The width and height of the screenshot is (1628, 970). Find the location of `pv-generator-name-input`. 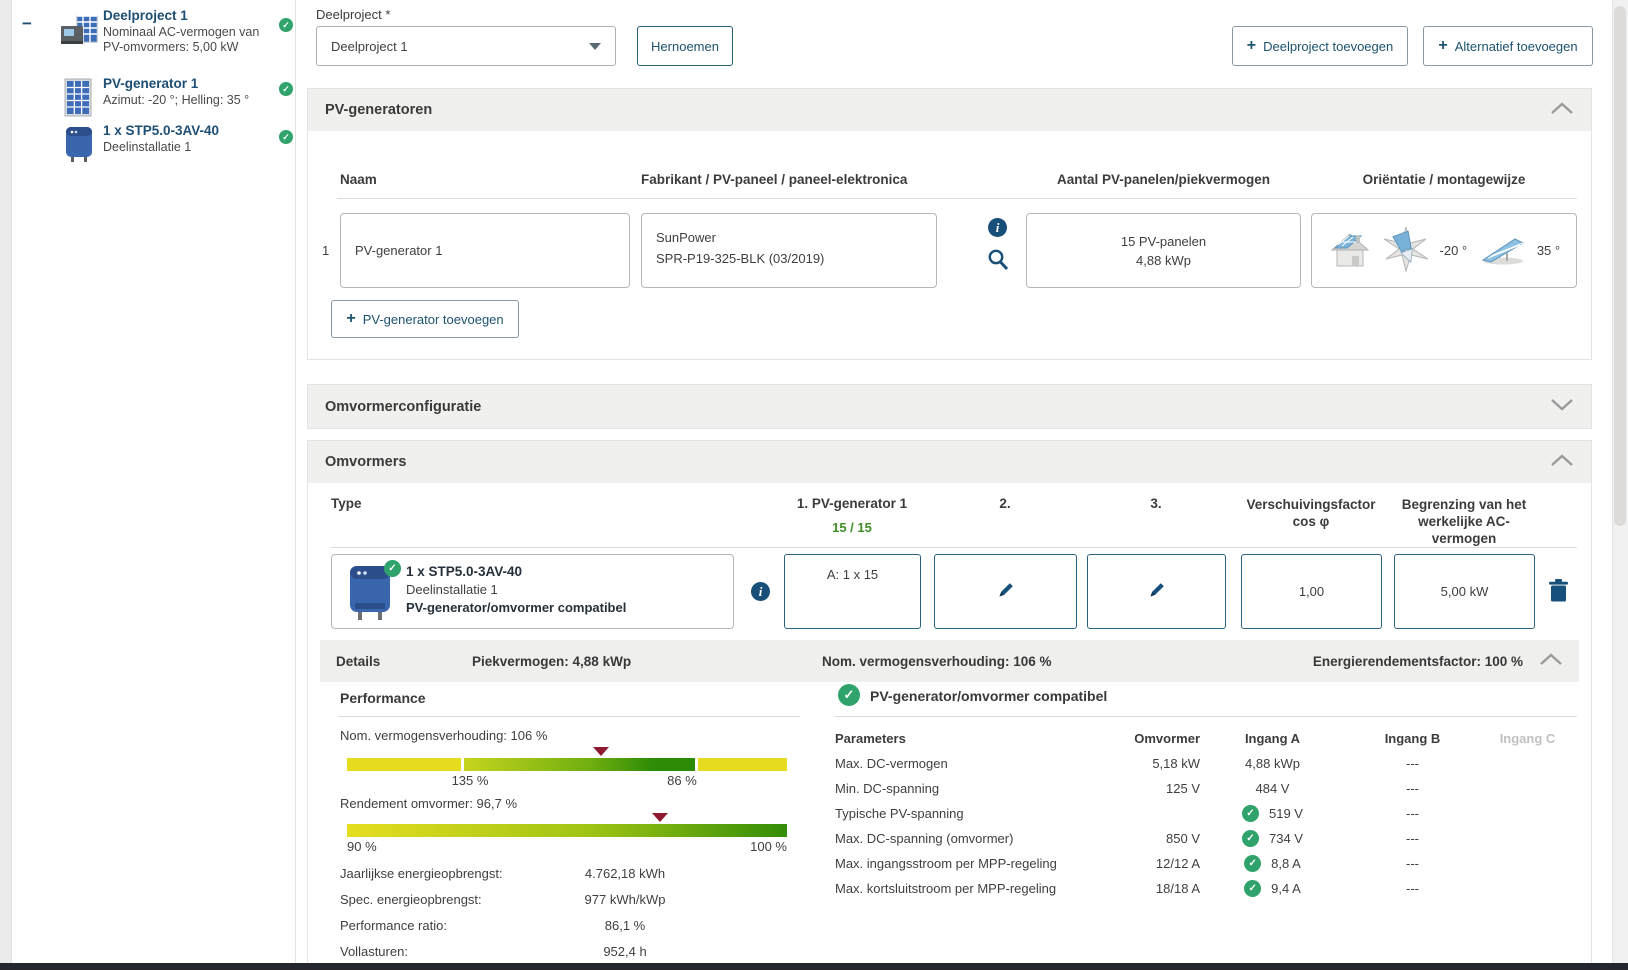

pv-generator-name-input is located at coordinates (485, 250).